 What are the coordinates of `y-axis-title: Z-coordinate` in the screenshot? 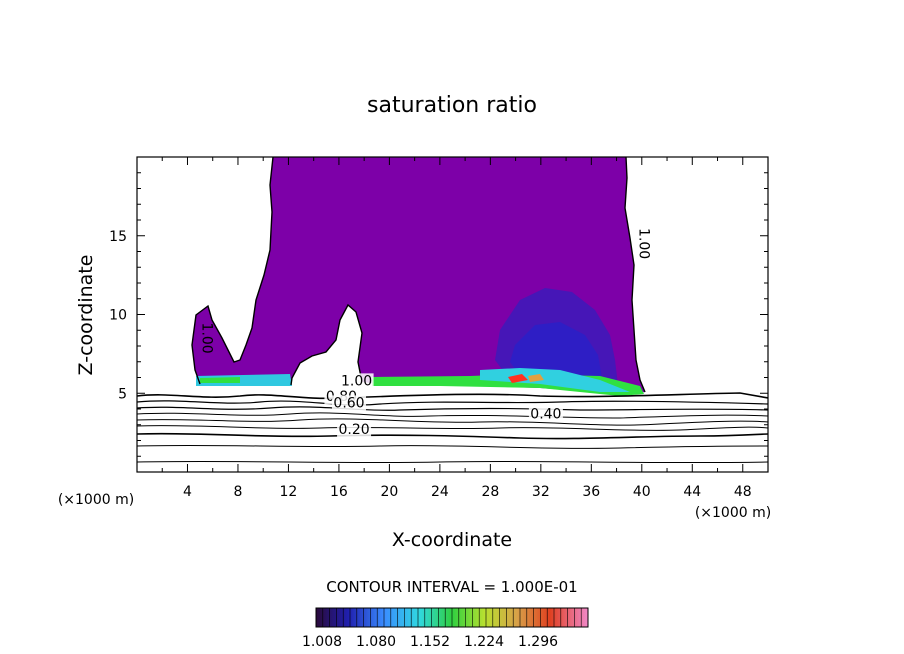 It's located at (86, 315).